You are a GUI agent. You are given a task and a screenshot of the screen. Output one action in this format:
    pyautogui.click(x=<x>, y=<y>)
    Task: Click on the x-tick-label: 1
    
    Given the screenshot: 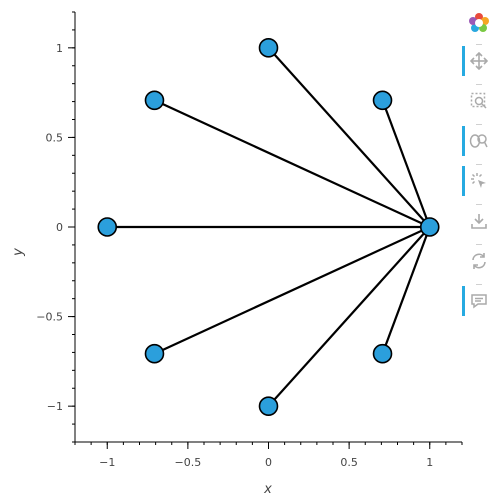 What is the action you would take?
    pyautogui.click(x=429, y=462)
    